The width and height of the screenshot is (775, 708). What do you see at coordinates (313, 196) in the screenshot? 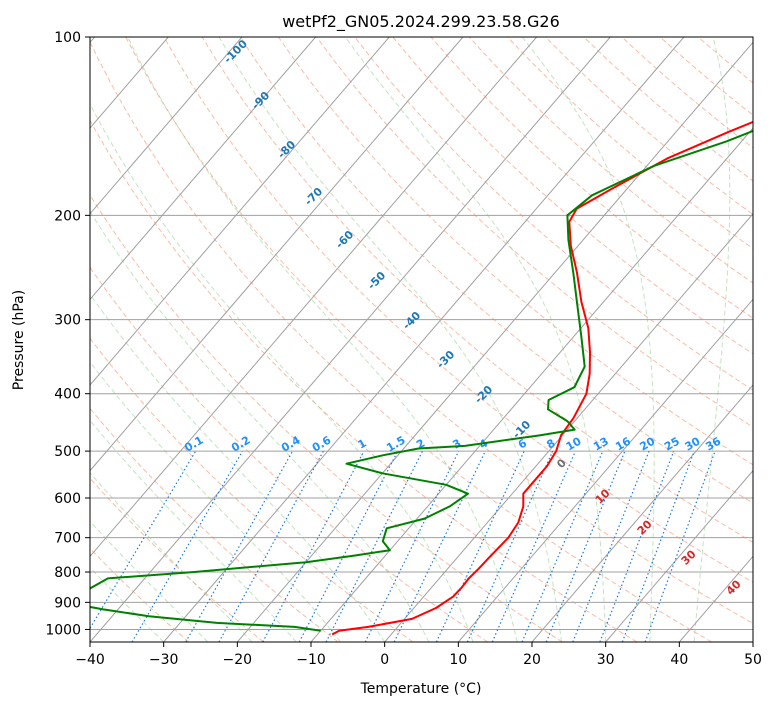
I see `isotherm-label: -70` at bounding box center [313, 196].